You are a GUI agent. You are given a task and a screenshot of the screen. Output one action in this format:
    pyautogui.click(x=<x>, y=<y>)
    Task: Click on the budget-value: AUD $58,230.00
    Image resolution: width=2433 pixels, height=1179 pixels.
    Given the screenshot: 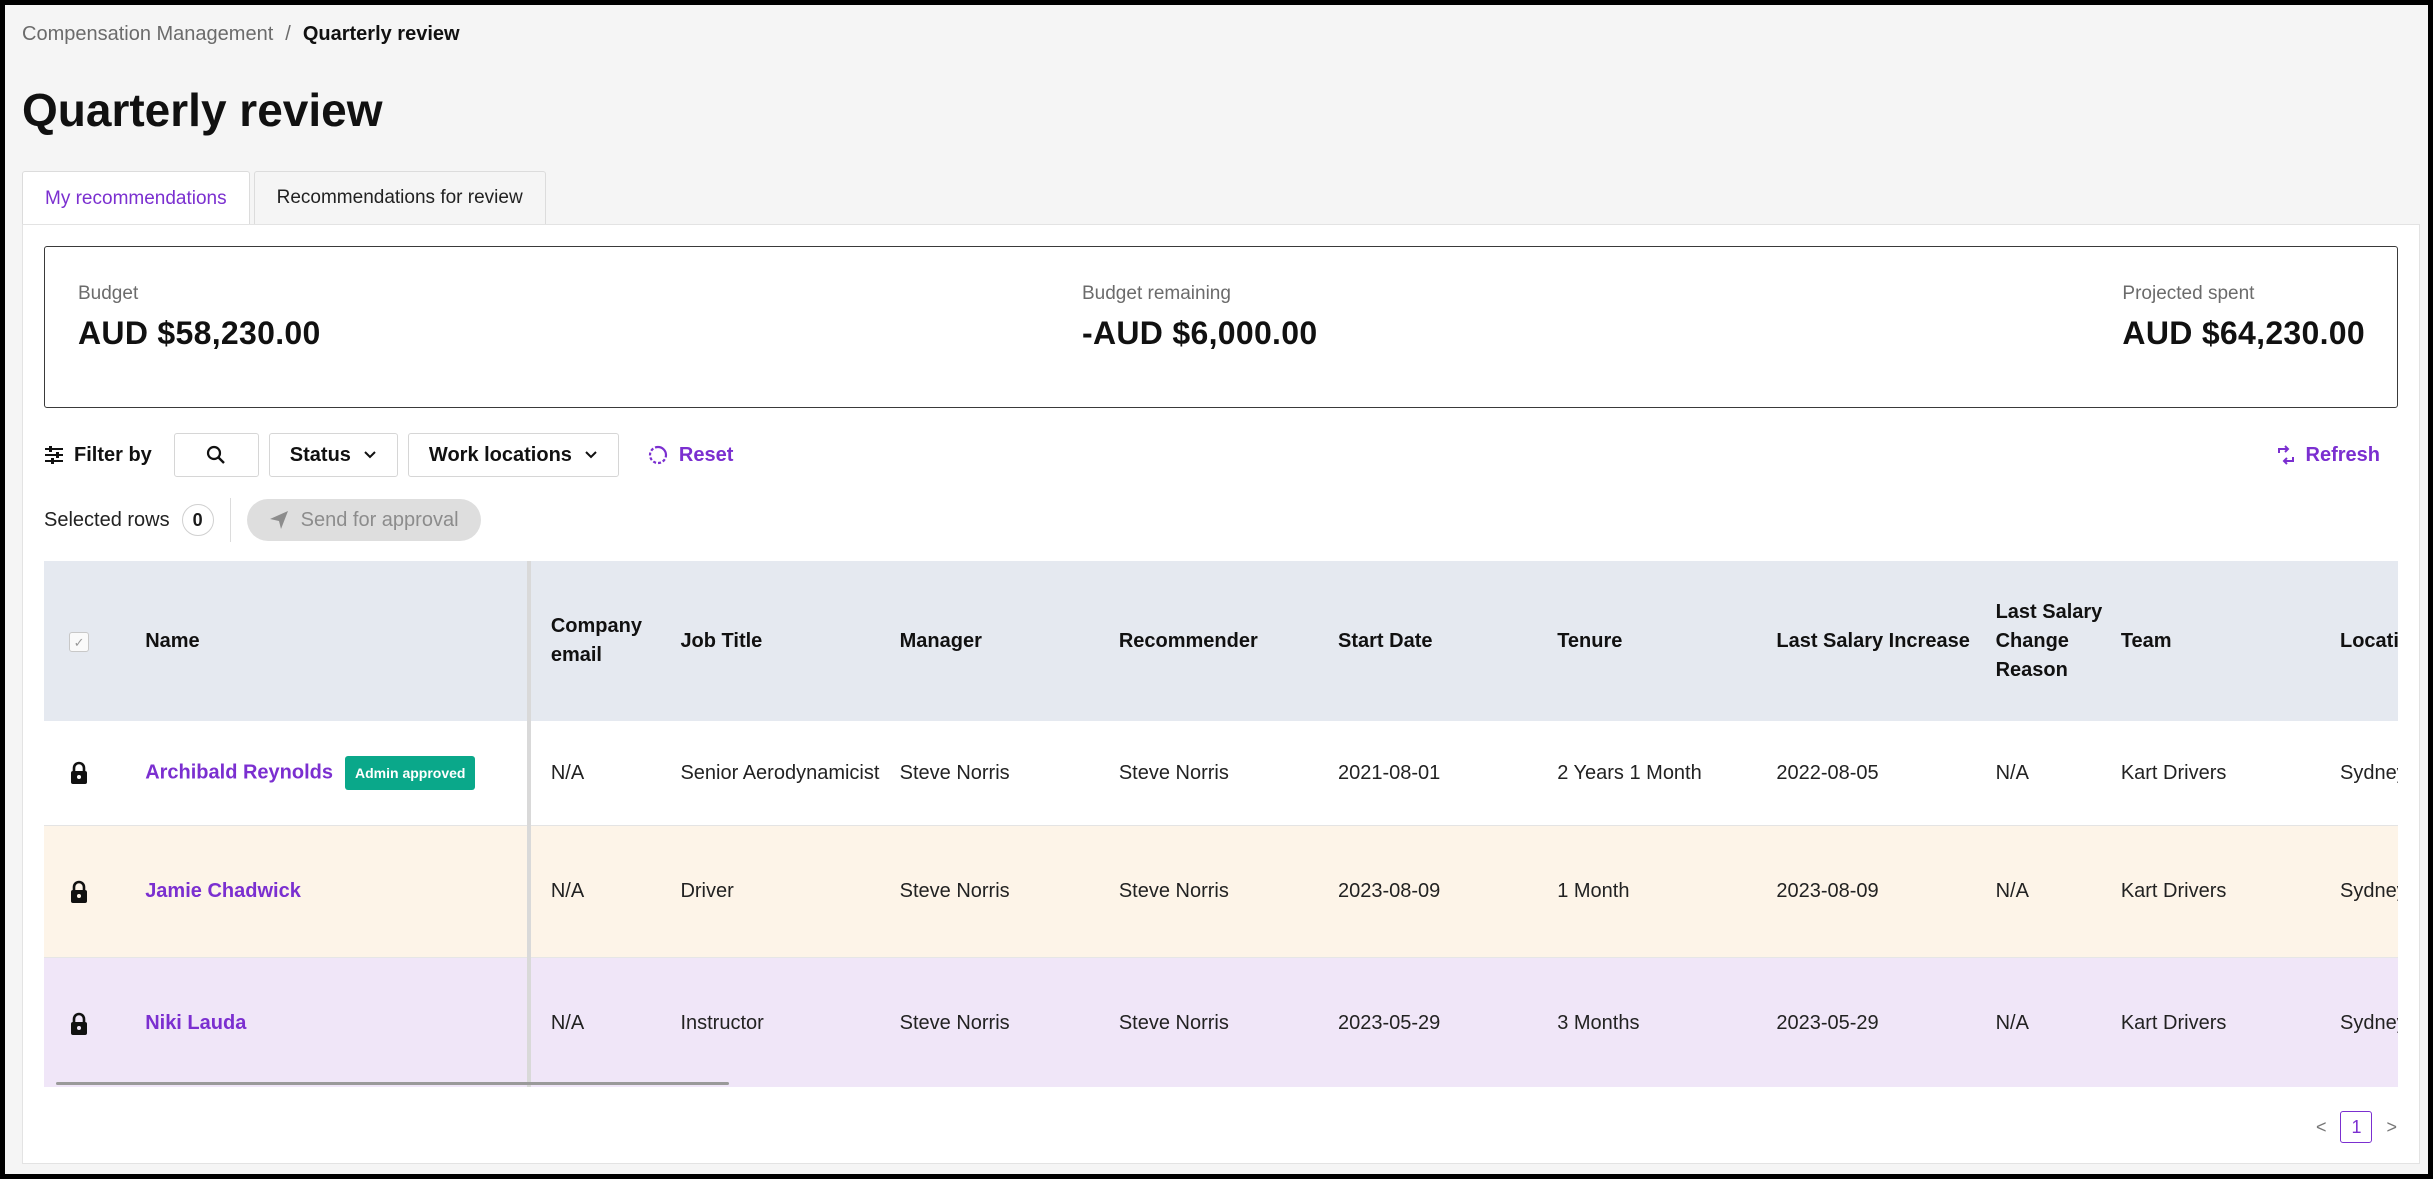 What is the action you would take?
    pyautogui.click(x=199, y=333)
    